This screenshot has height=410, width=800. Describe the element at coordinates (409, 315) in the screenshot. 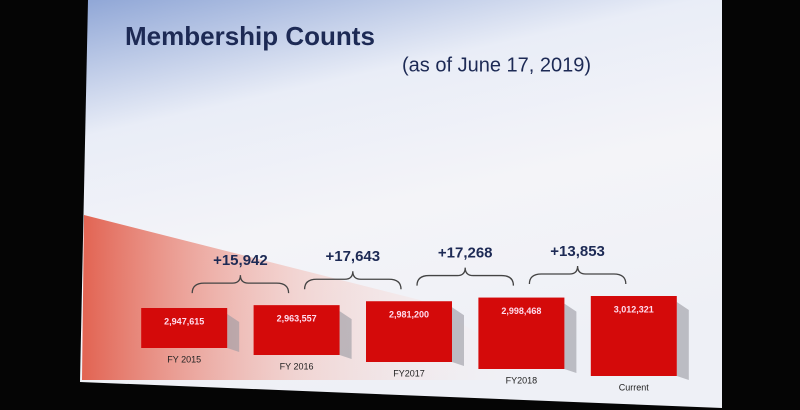

I see `value-label: 2,981,200` at that location.